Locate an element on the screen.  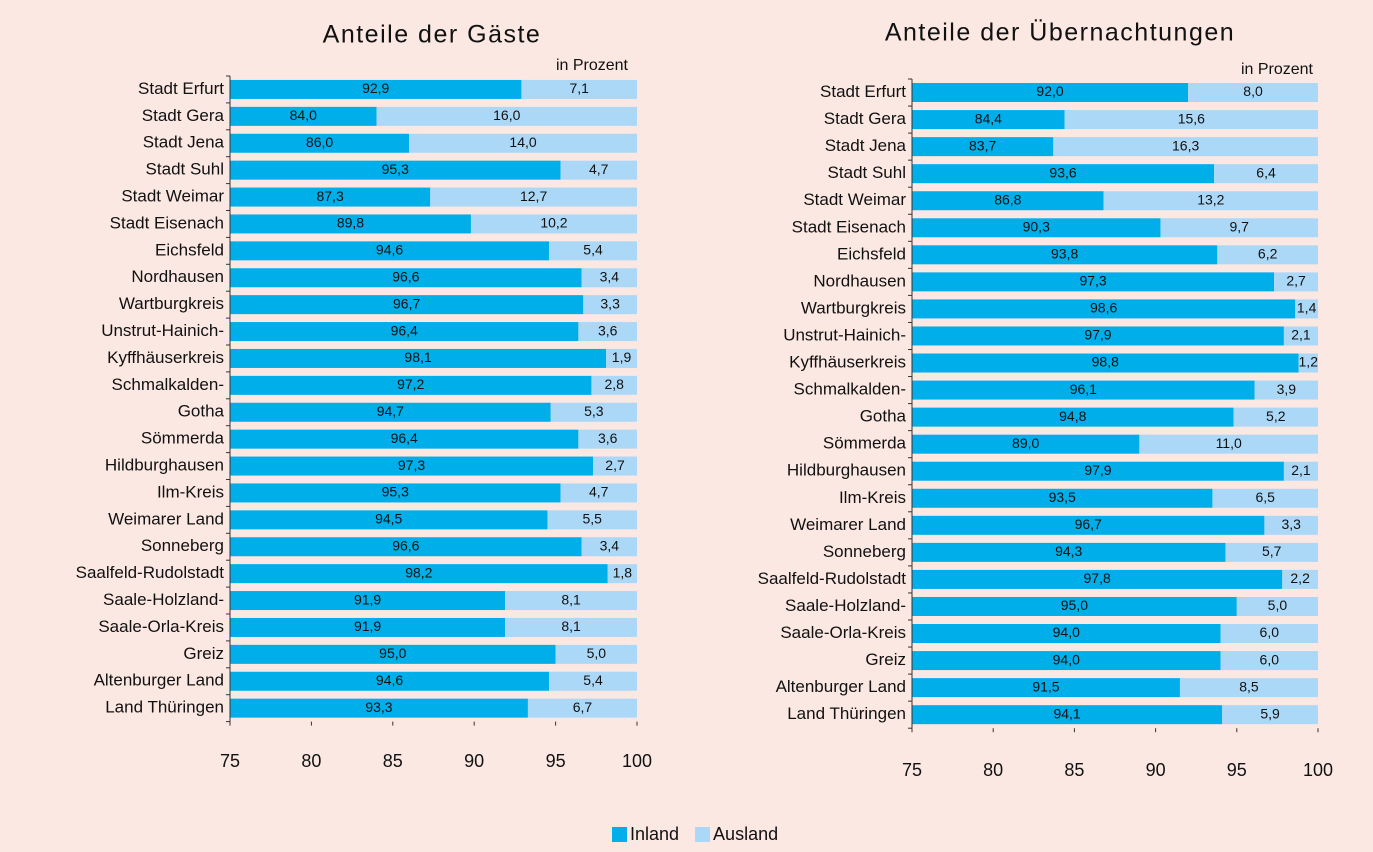
value-label: 94,0 is located at coordinates (1066, 659).